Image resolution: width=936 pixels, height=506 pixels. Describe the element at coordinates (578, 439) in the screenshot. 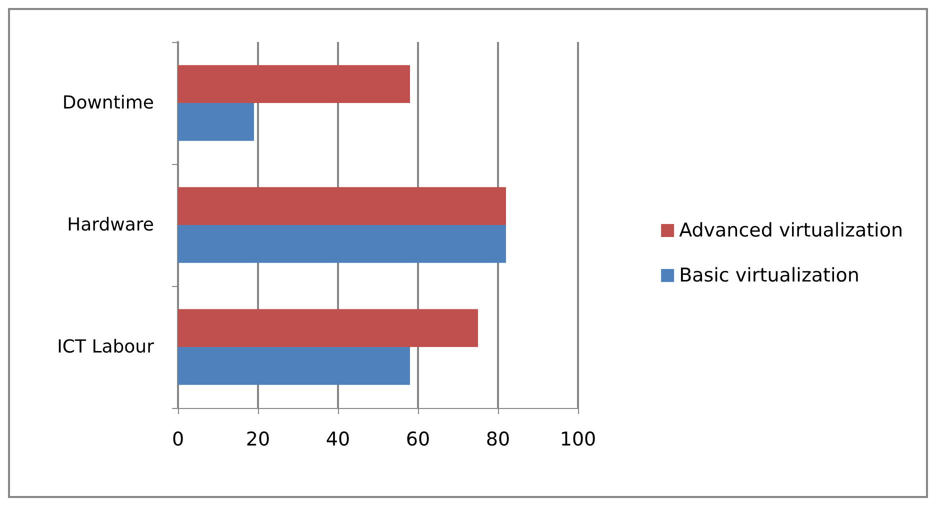

I see `x-tick-label: 100` at that location.